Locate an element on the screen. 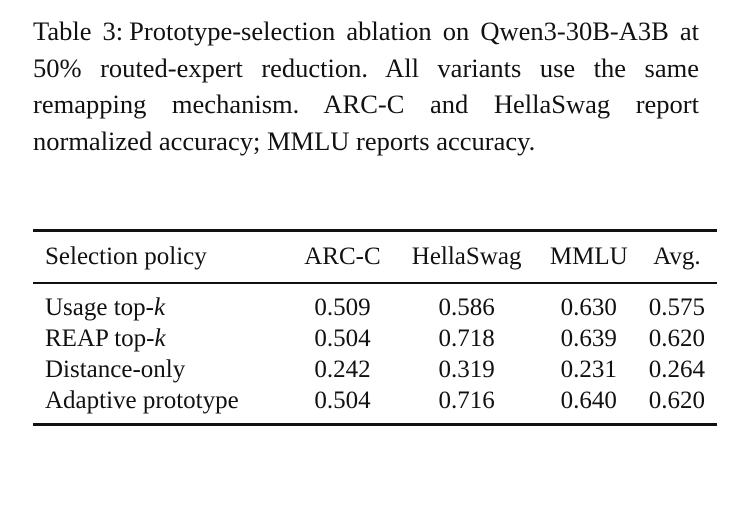 Image resolution: width=730 pixels, height=508 pixels. cell-mmlu: 0.630 is located at coordinates (588, 307).